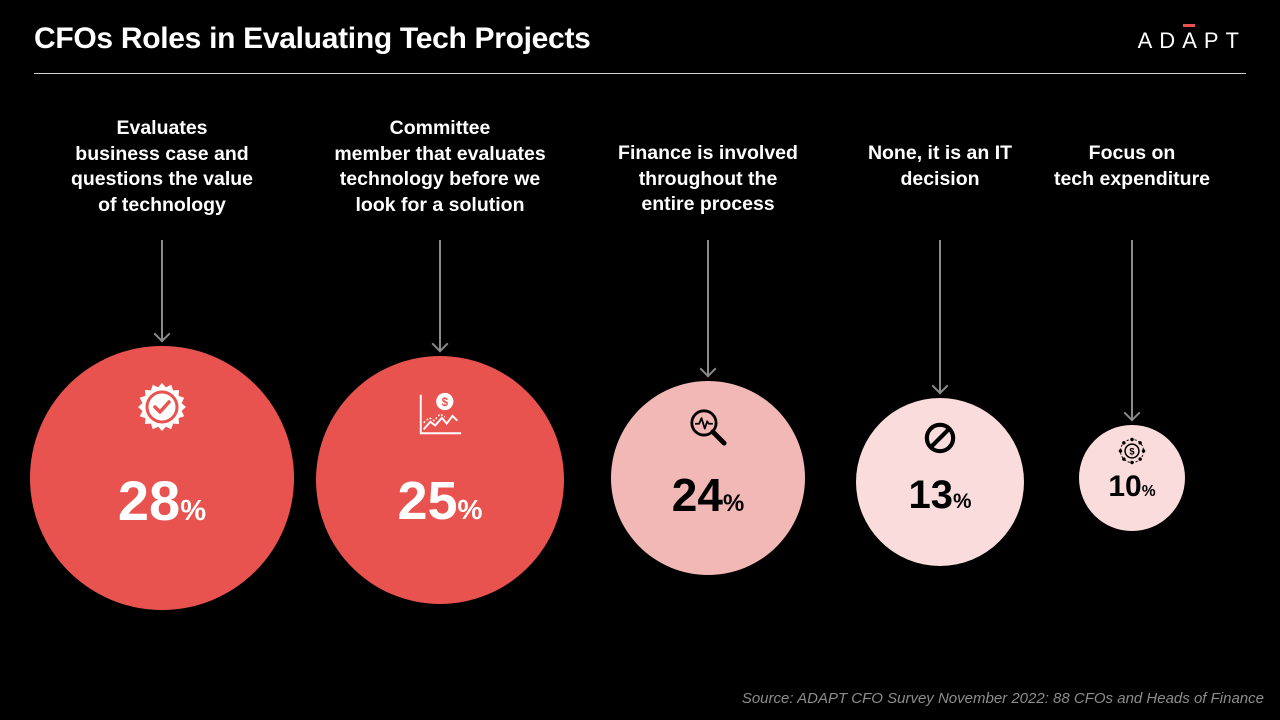 This screenshot has height=720, width=1280. Describe the element at coordinates (427, 500) in the screenshot. I see `percent-number: 25` at that location.